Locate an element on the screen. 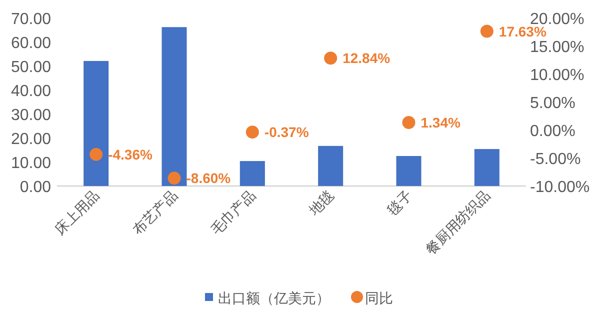 This screenshot has width=600, height=325. x-tick-label: 地毯 is located at coordinates (320, 202).